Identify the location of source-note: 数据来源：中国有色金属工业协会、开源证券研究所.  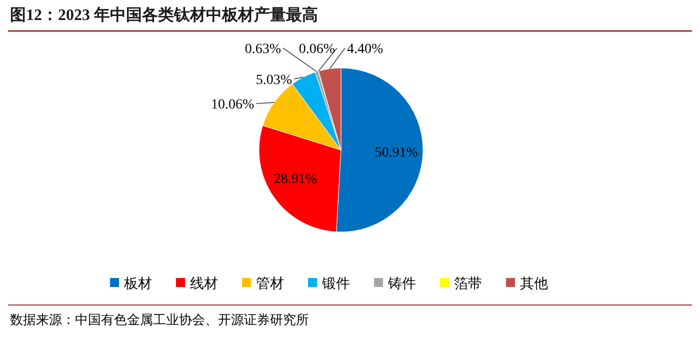
(159, 319).